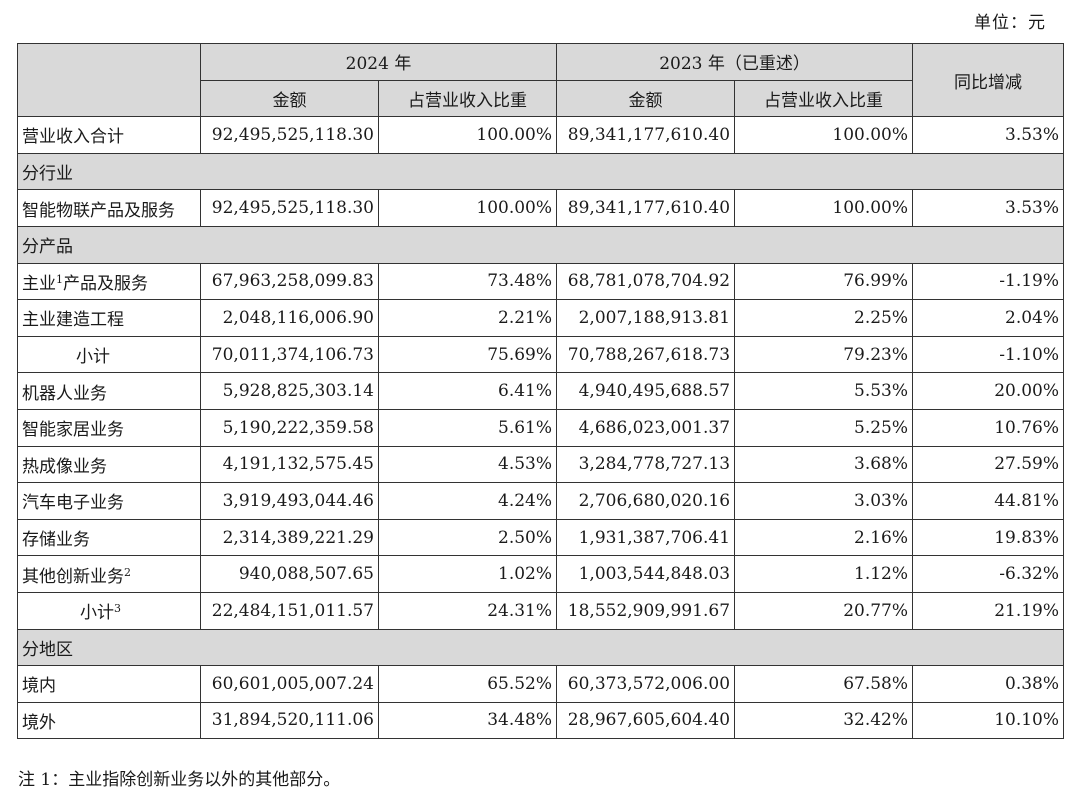  What do you see at coordinates (988, 574) in the screenshot?
I see `yoy-change: -6.32%` at bounding box center [988, 574].